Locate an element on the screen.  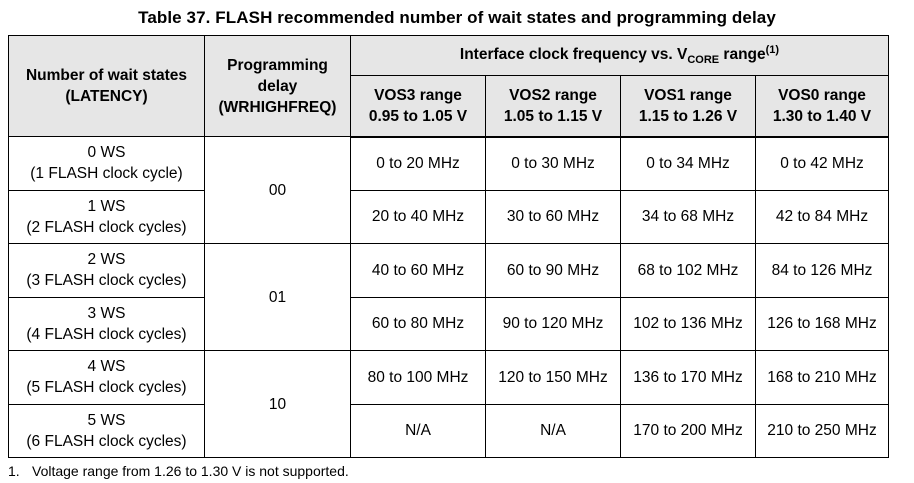
wait-state-value: 4 WS is located at coordinates (106, 367).